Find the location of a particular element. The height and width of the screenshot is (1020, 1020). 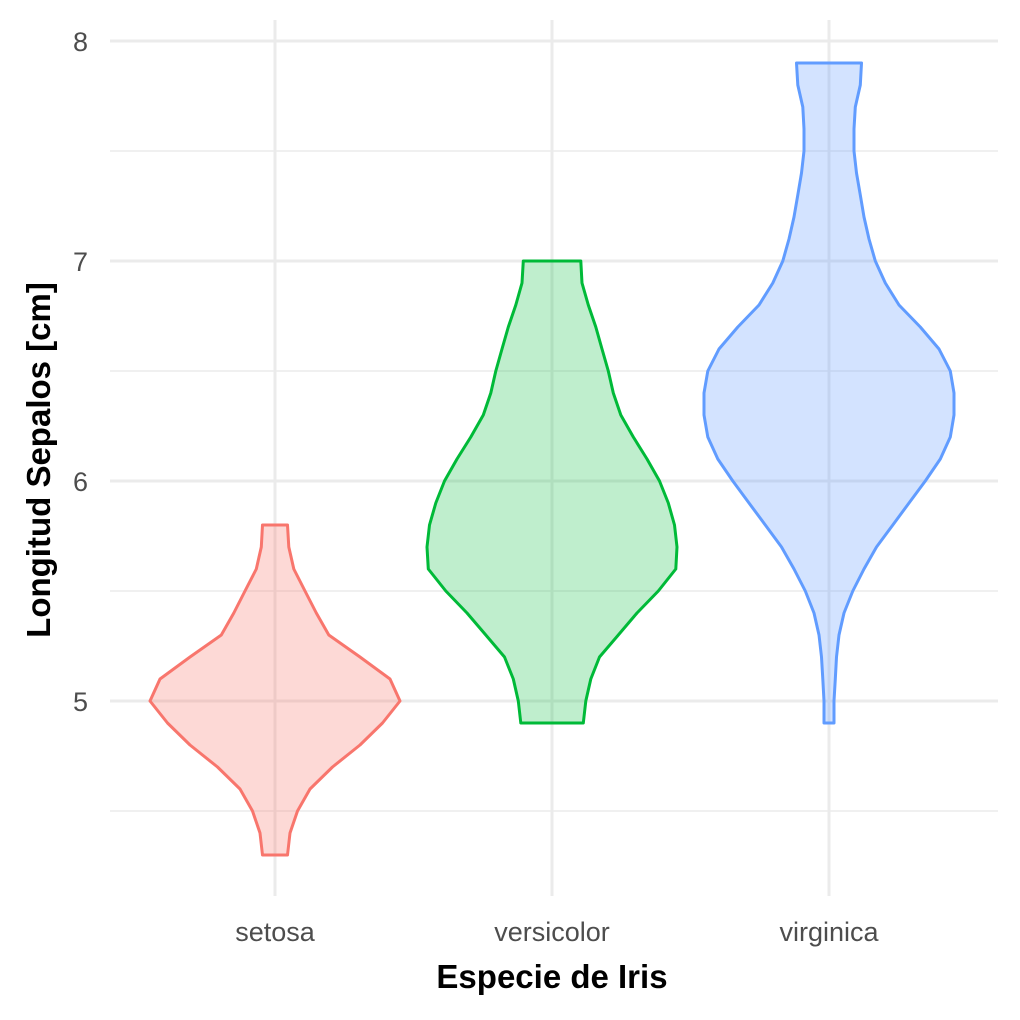

violin-versicolor is located at coordinates (552, 492).